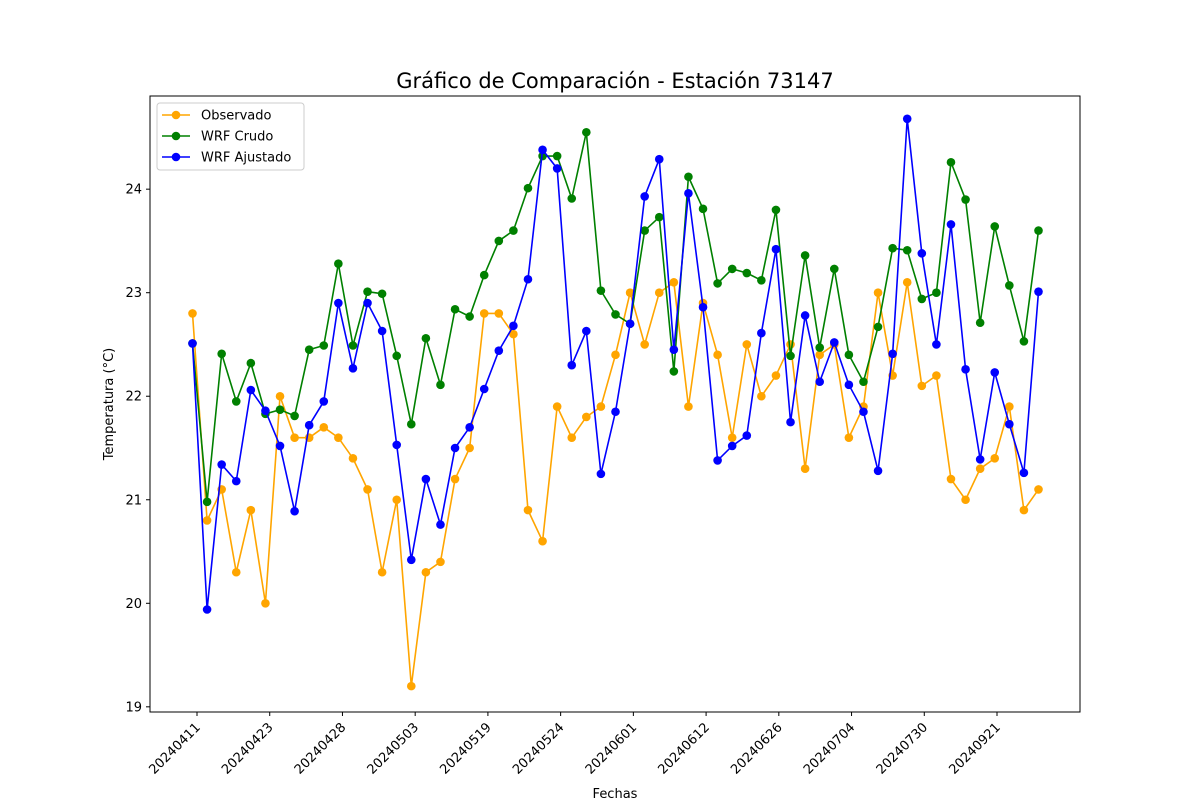 This screenshot has height=800, width=1200. Describe the element at coordinates (133, 190) in the screenshot. I see `y-tick-label: 24` at that location.